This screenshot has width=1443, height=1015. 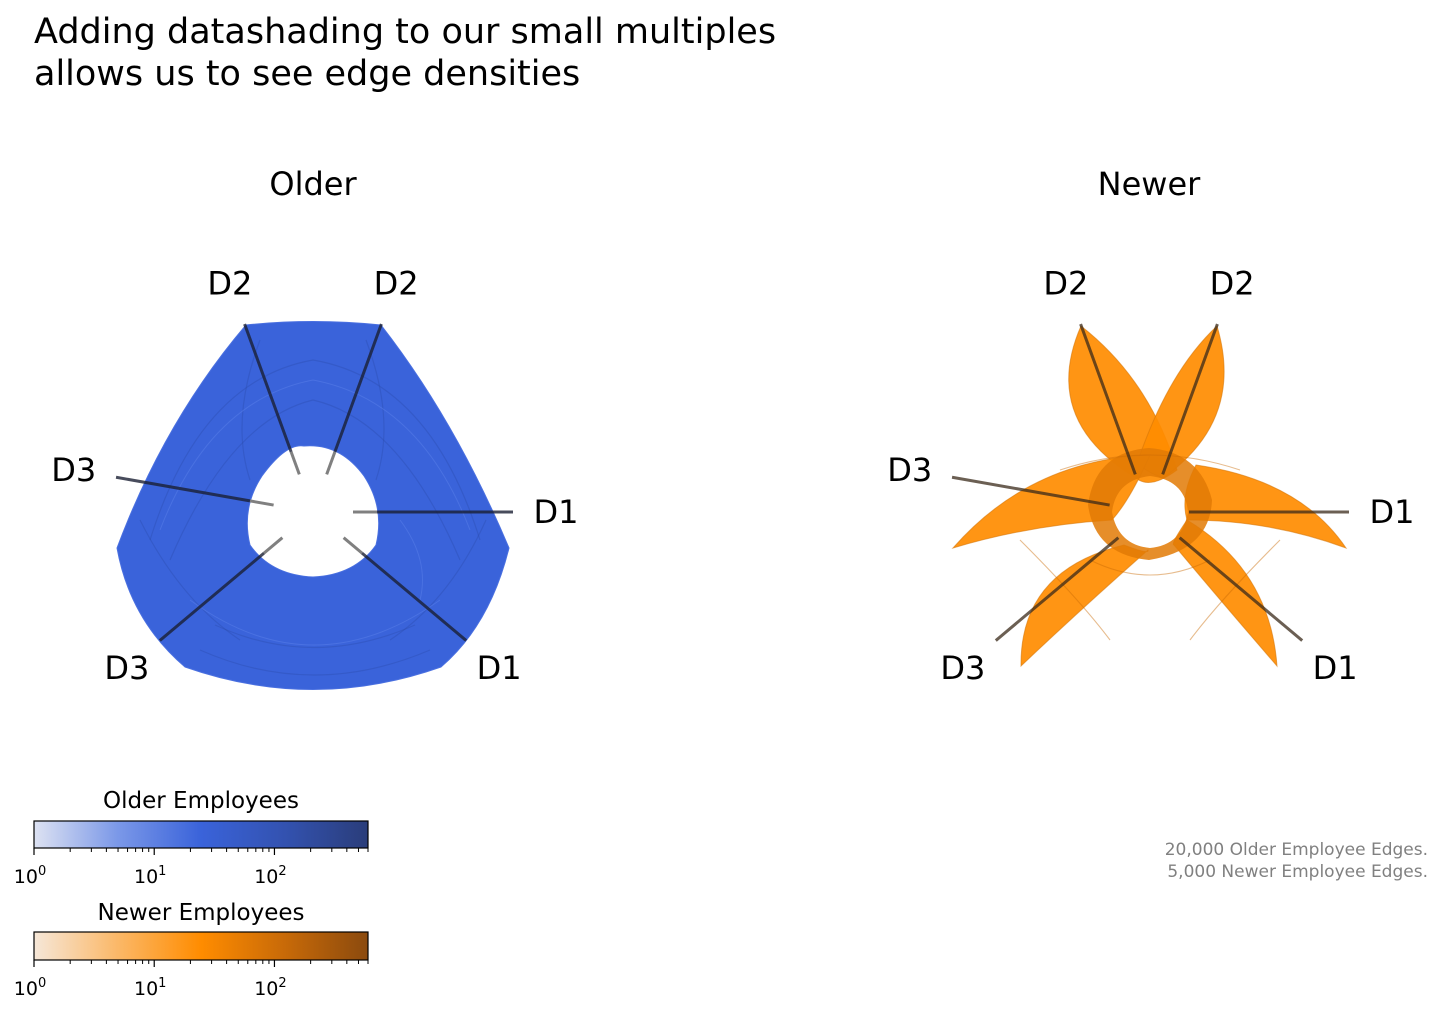 What do you see at coordinates (270, 988) in the screenshot?
I see `colorbar-newer-tick-label: 102` at bounding box center [270, 988].